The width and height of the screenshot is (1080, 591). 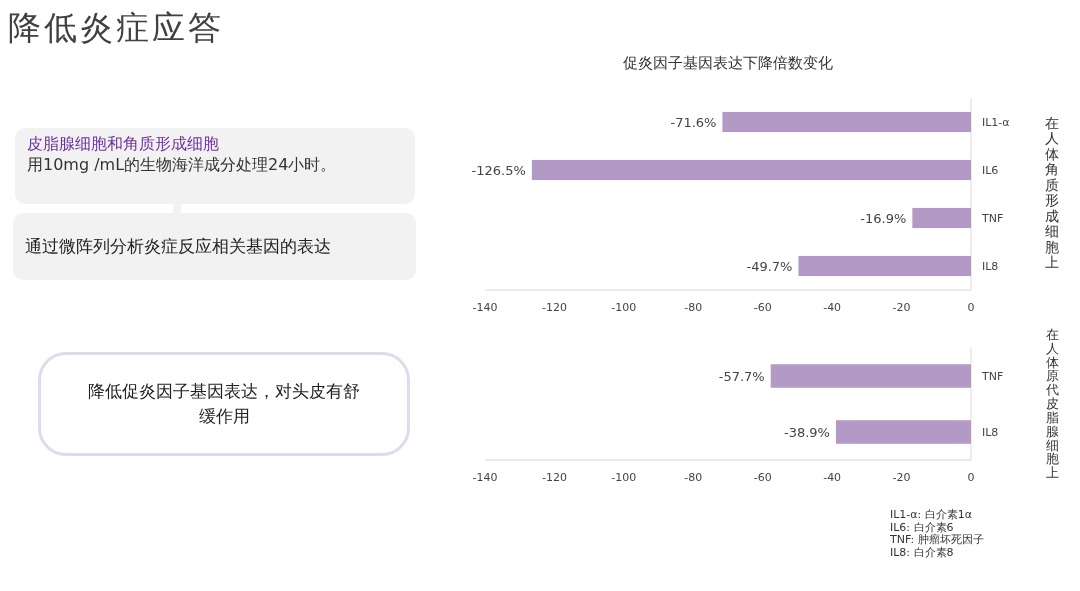 I want to click on text: 用10mg /mL的生物海洋成分处理24小时。, so click(x=182, y=164).